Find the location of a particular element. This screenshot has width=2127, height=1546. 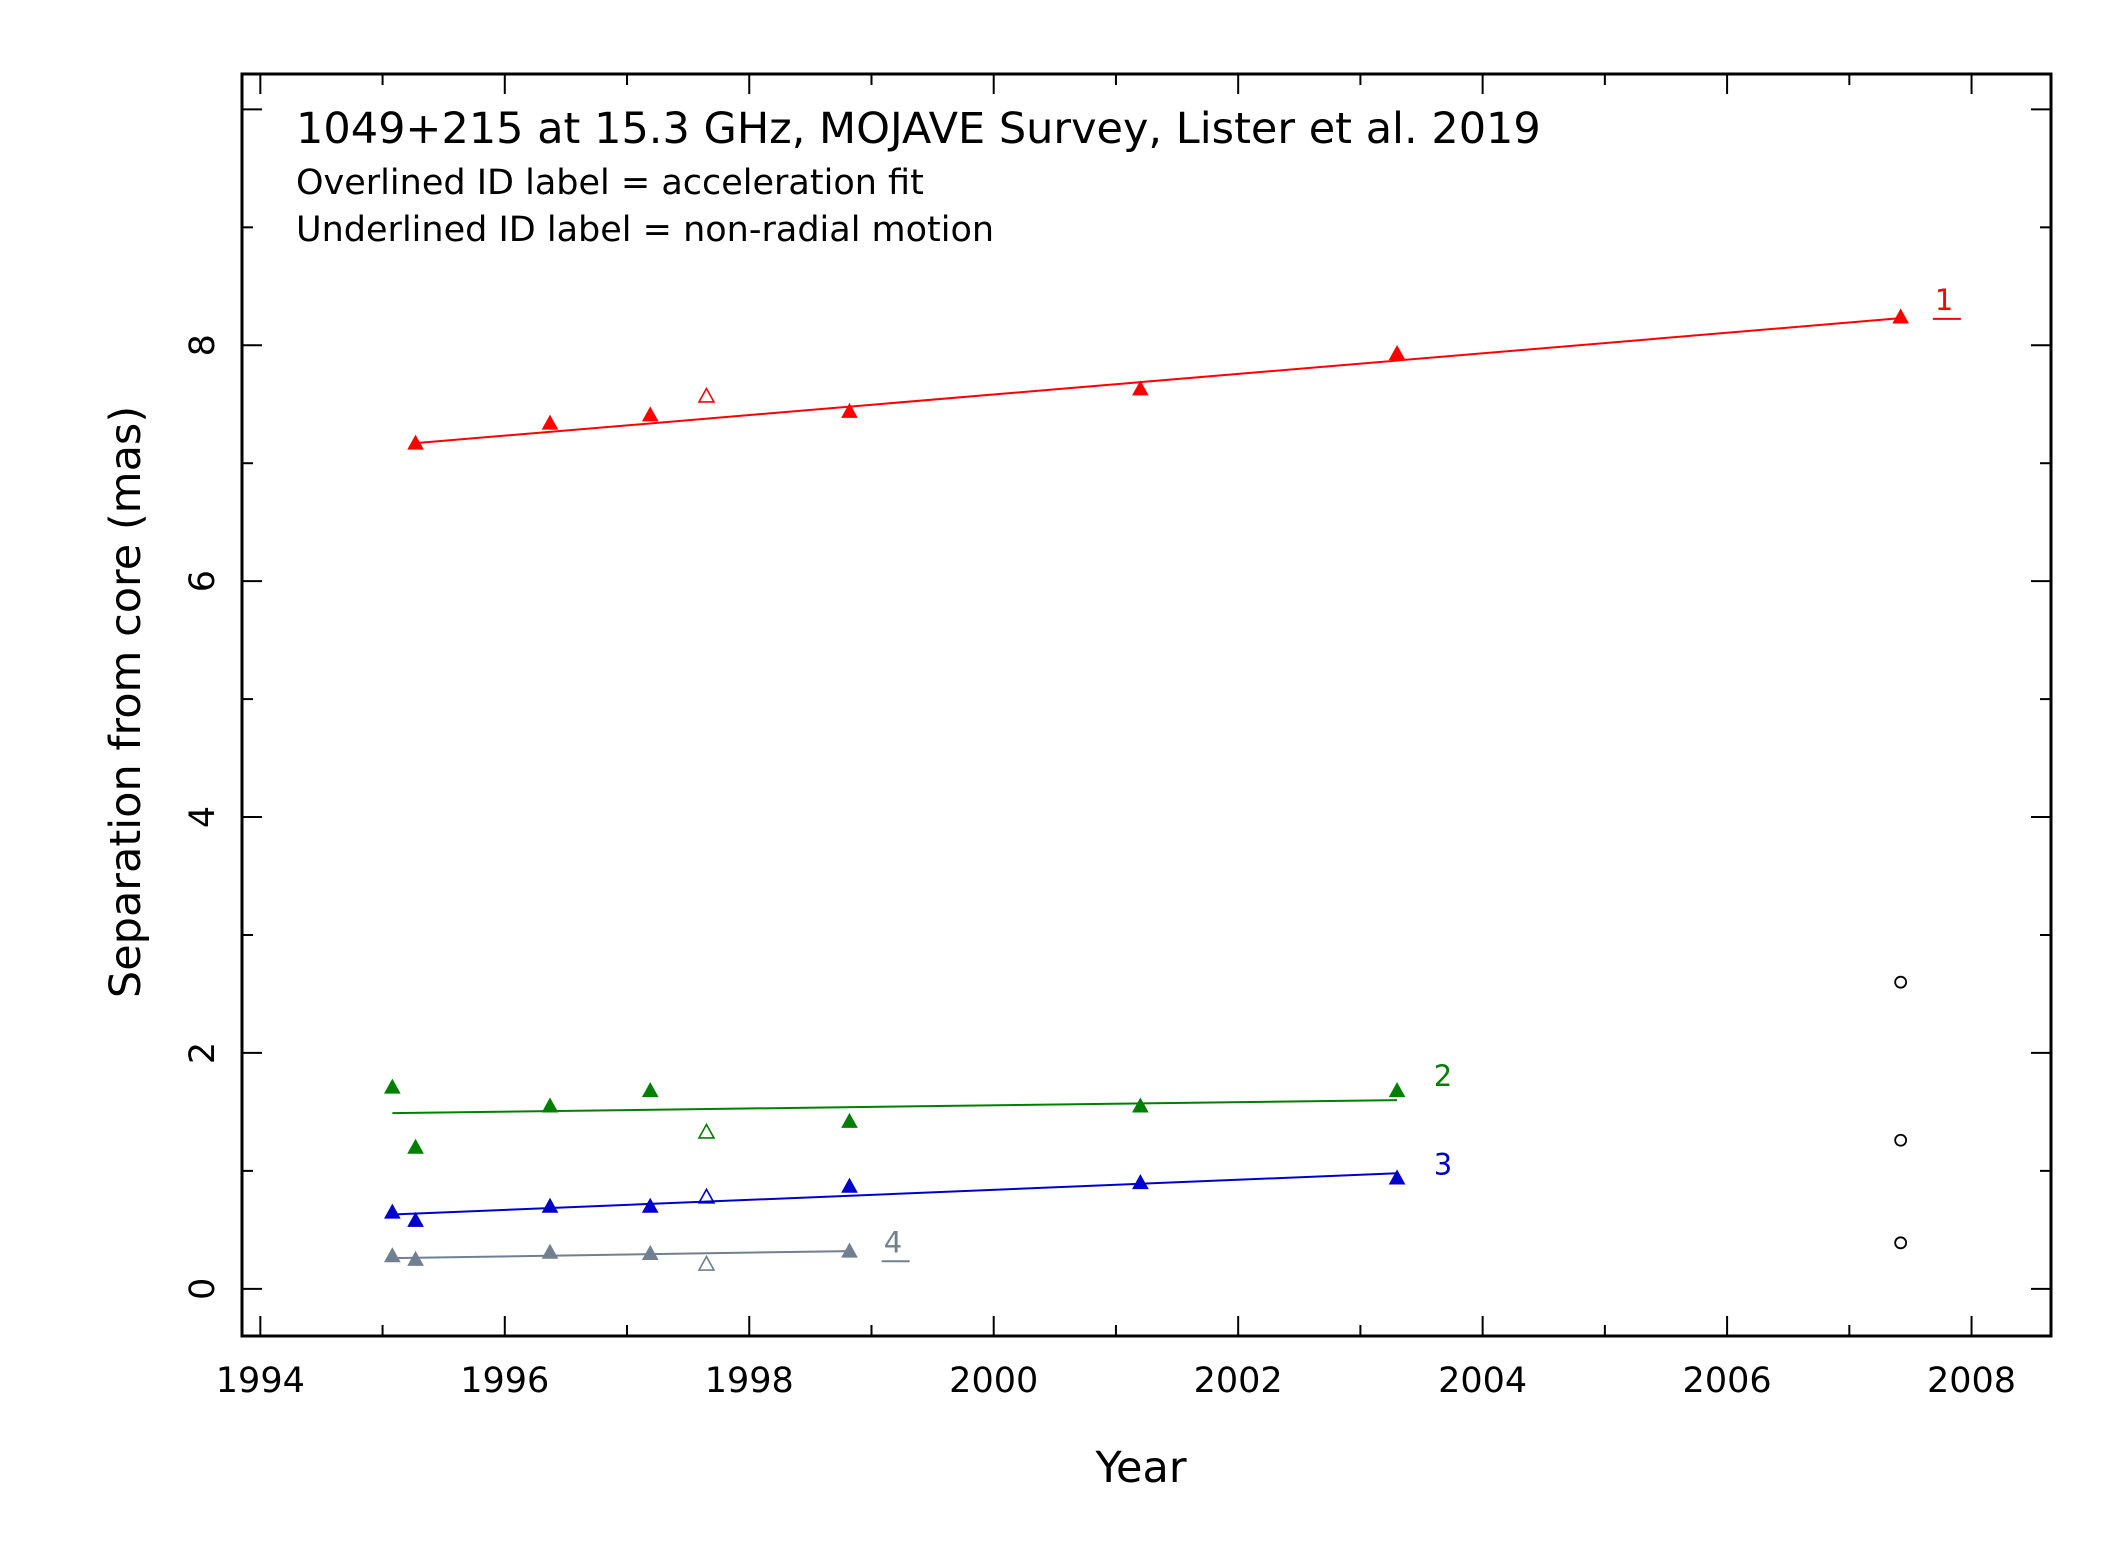

y-tick-label: 8 is located at coordinates (203, 345).